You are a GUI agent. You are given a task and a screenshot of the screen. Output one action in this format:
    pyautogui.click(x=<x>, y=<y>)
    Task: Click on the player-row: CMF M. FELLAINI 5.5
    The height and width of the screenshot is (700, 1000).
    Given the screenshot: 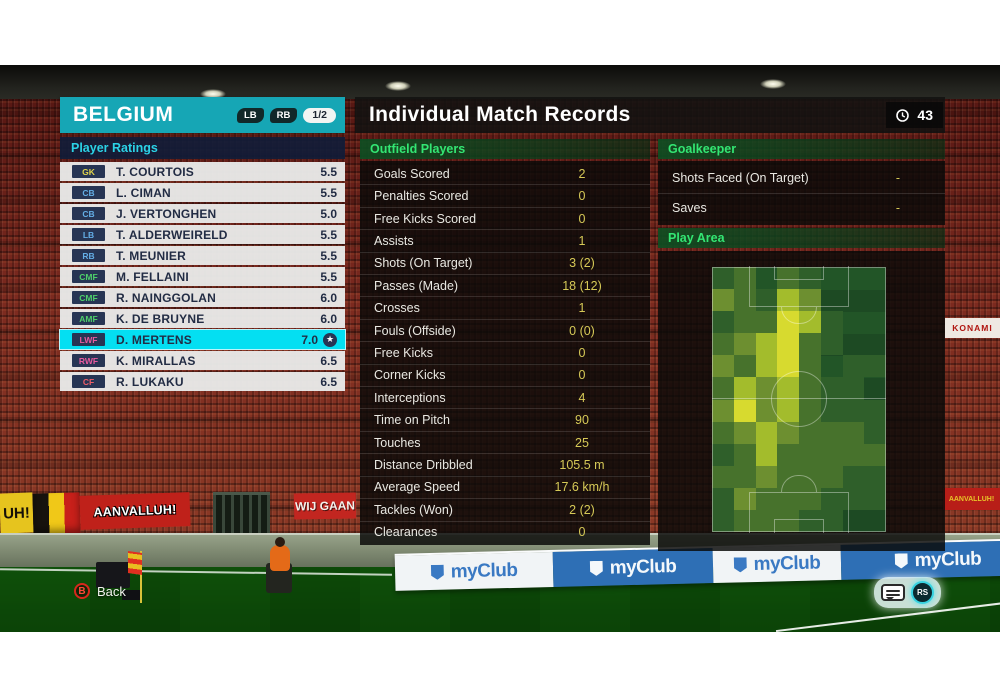 What is the action you would take?
    pyautogui.click(x=202, y=276)
    